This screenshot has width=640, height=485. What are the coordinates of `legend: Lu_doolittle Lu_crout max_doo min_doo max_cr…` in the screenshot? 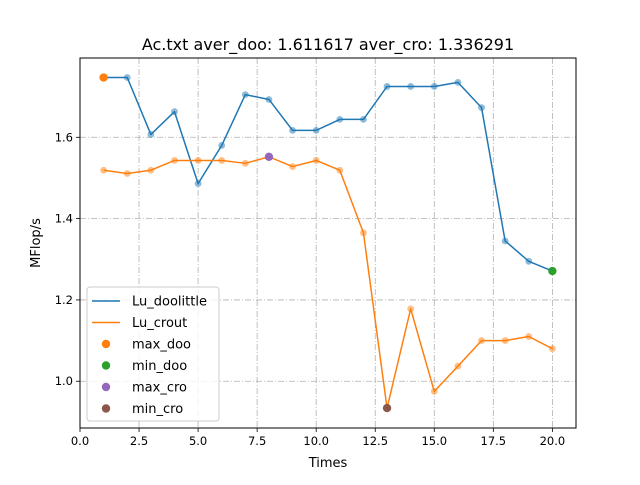 It's located at (153, 354).